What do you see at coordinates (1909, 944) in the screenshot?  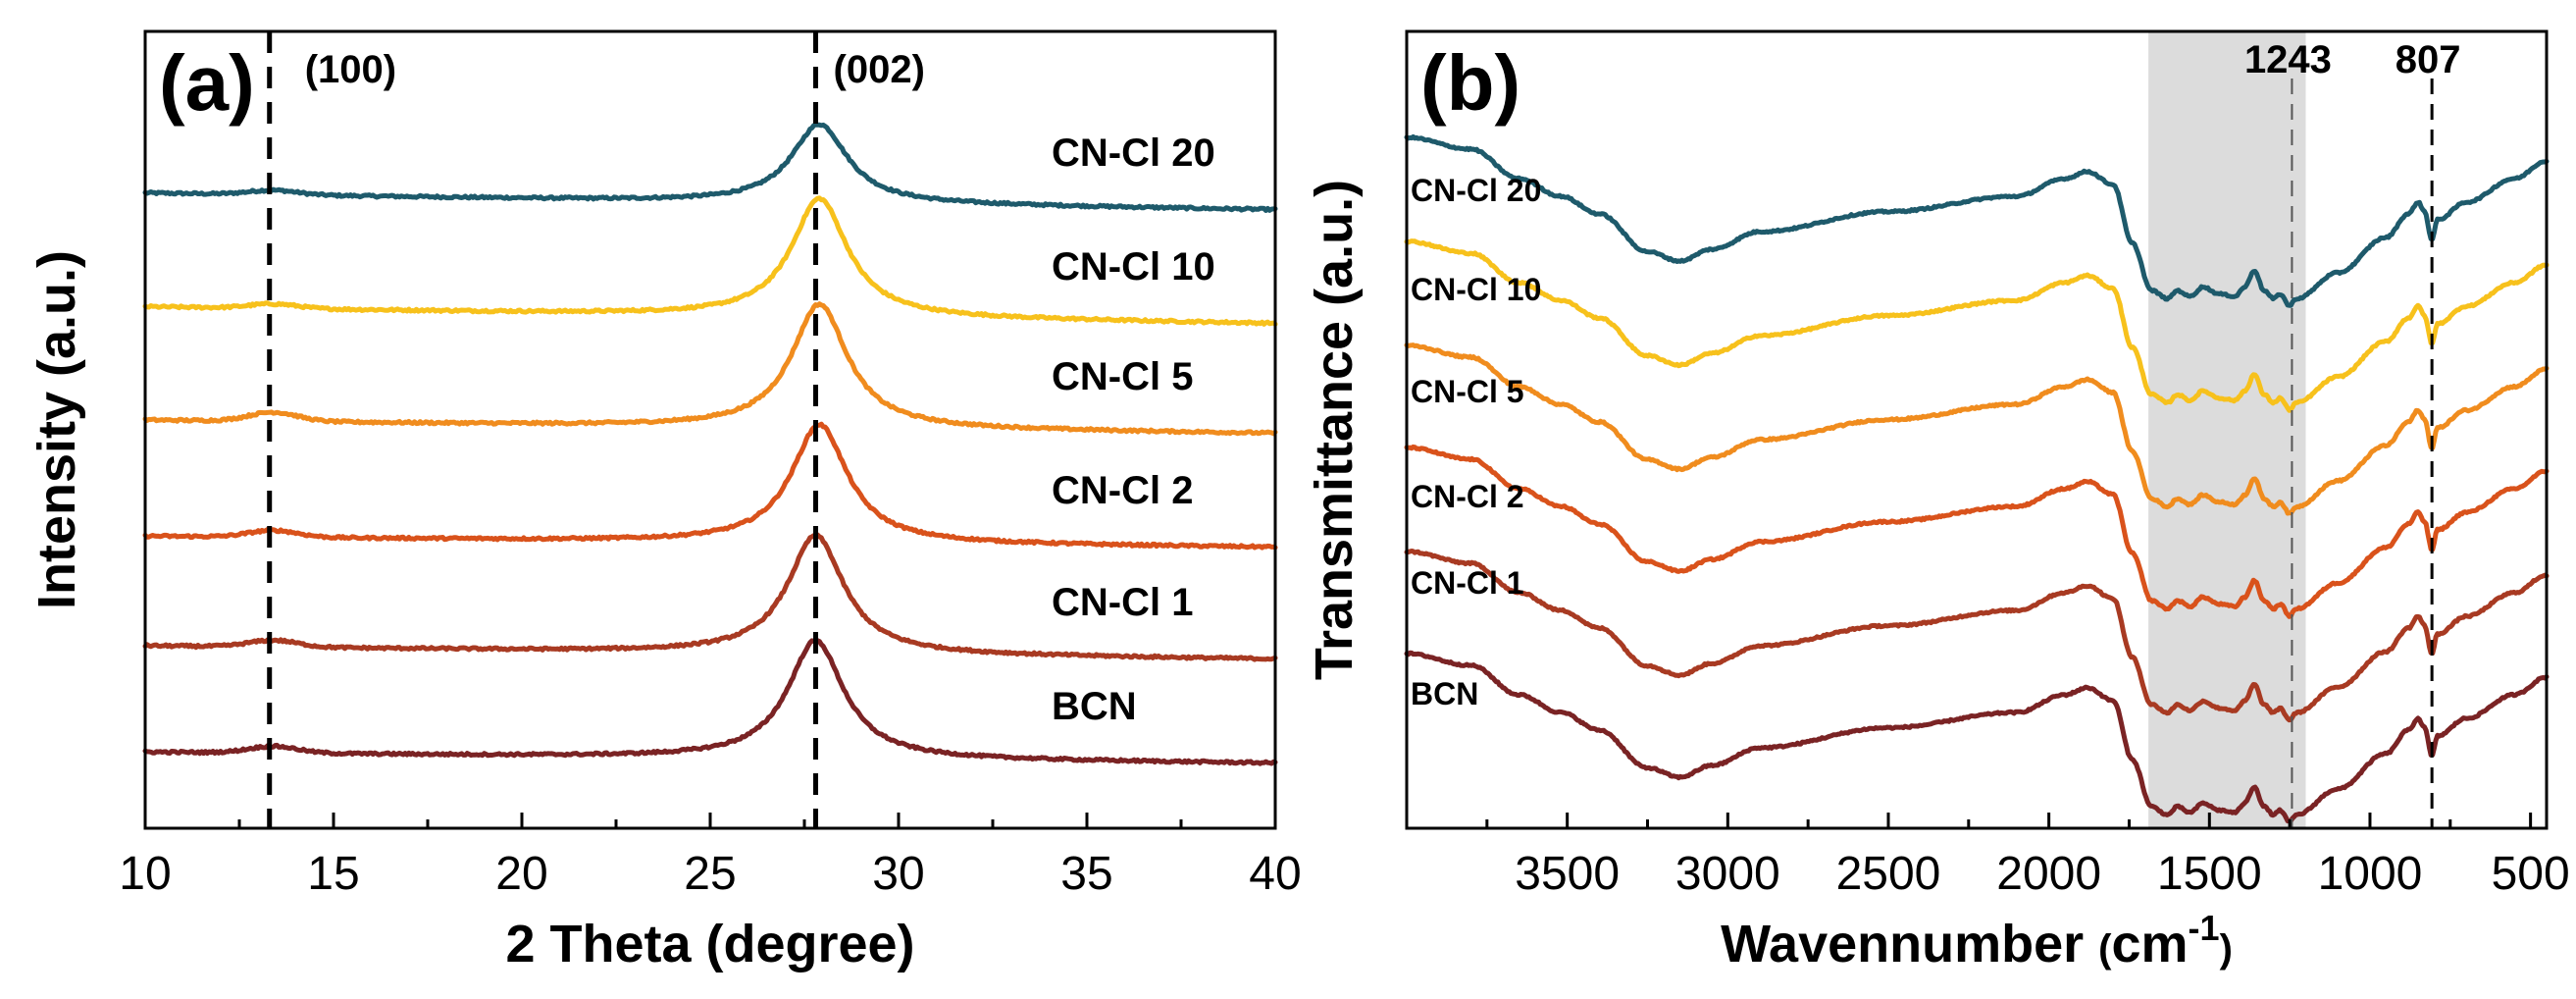 I see `panel-b-x-label-main: Wavennumber` at bounding box center [1909, 944].